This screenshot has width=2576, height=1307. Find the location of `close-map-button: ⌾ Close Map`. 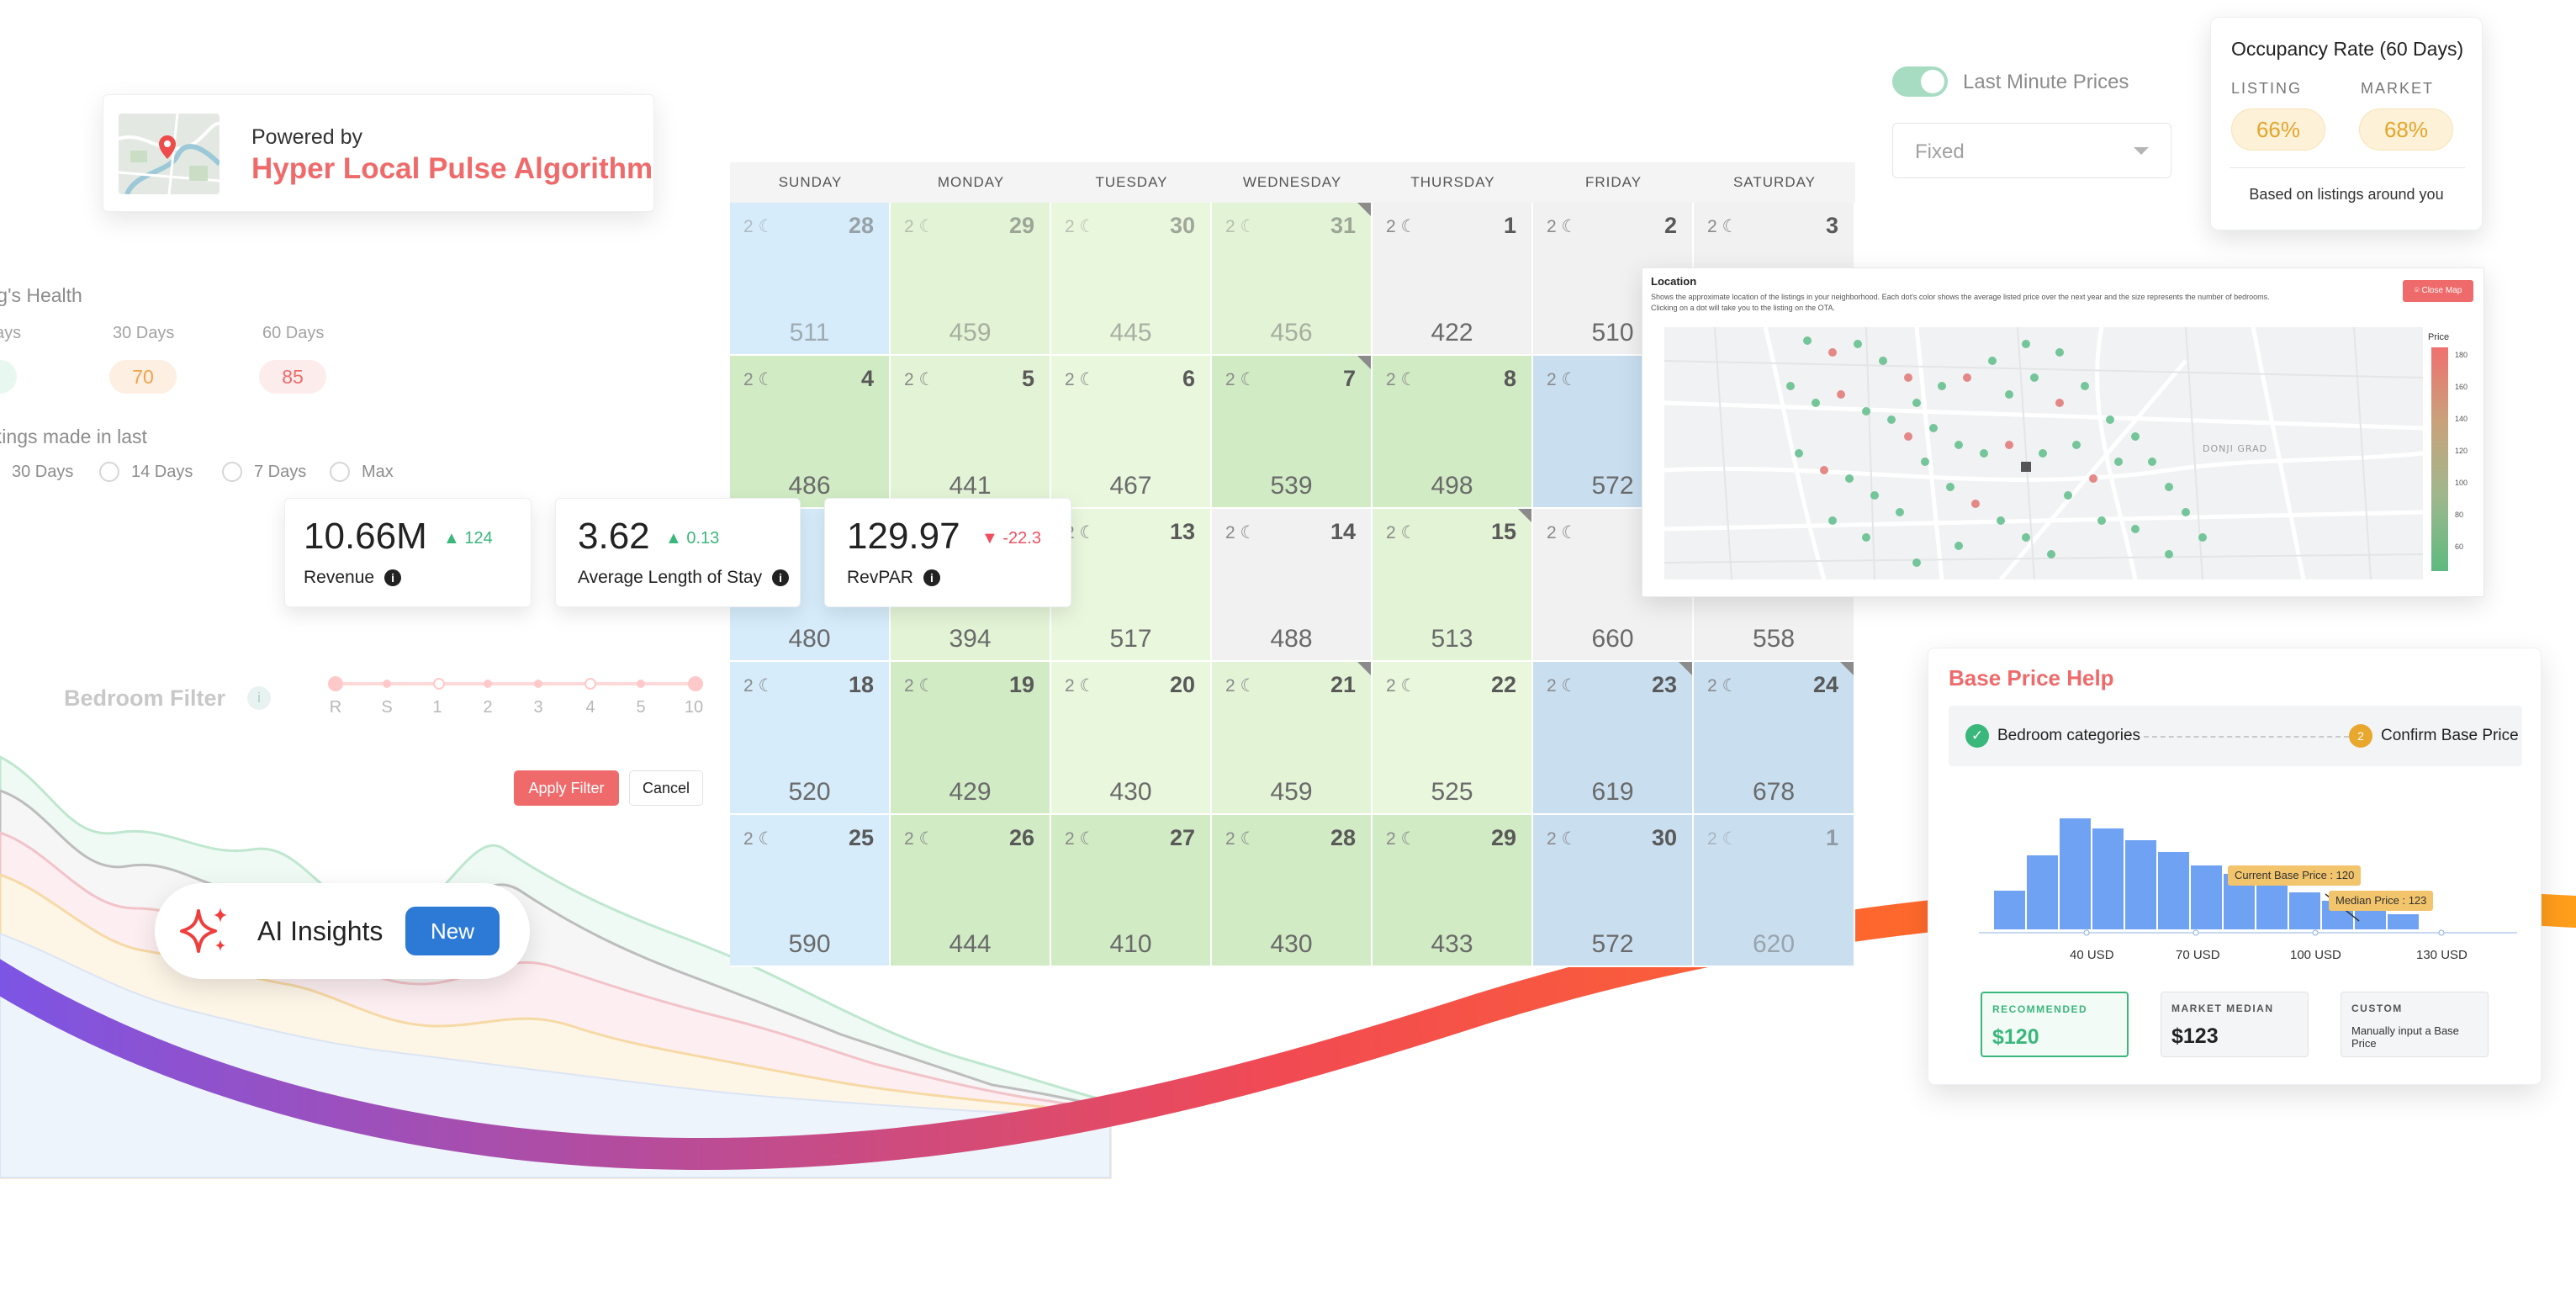

close-map-button: ⌾ Close Map is located at coordinates (2438, 291).